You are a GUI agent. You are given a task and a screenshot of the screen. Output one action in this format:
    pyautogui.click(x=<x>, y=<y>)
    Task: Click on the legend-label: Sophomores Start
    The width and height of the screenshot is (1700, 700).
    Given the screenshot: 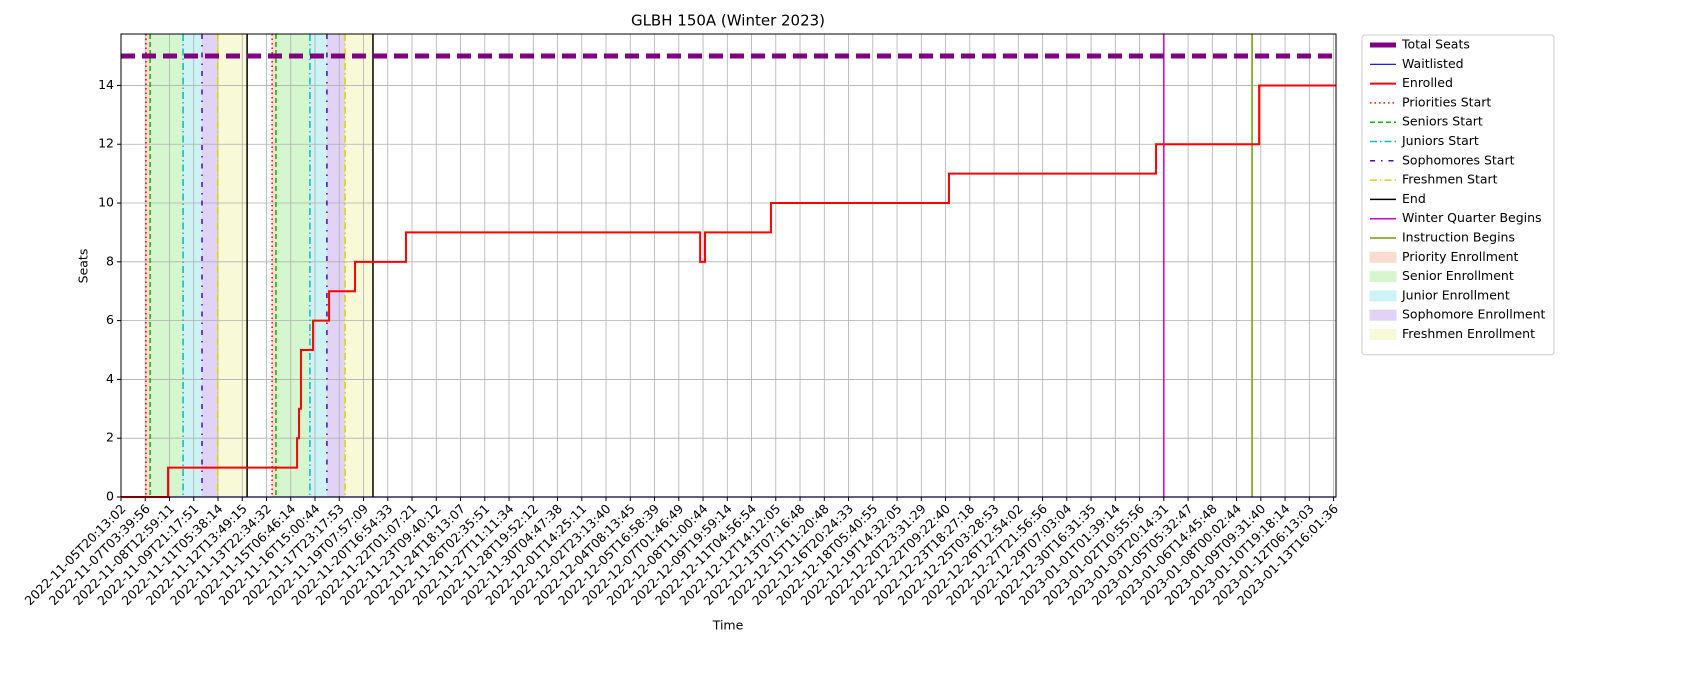 What is the action you would take?
    pyautogui.click(x=1458, y=159)
    